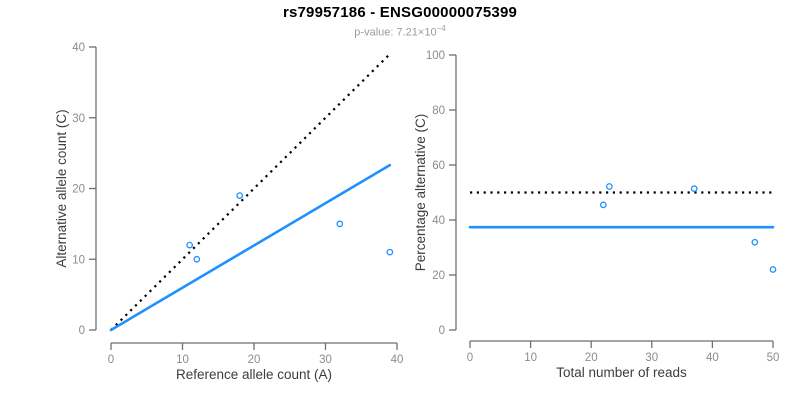 The image size is (800, 400). I want to click on x-axis-label: Total number of reads, so click(621, 372).